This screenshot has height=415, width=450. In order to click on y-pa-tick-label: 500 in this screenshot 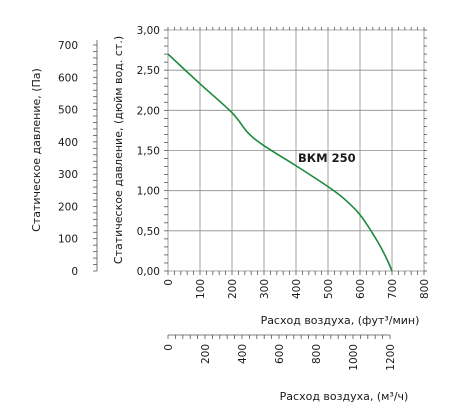, I will do `click(68, 111)`.